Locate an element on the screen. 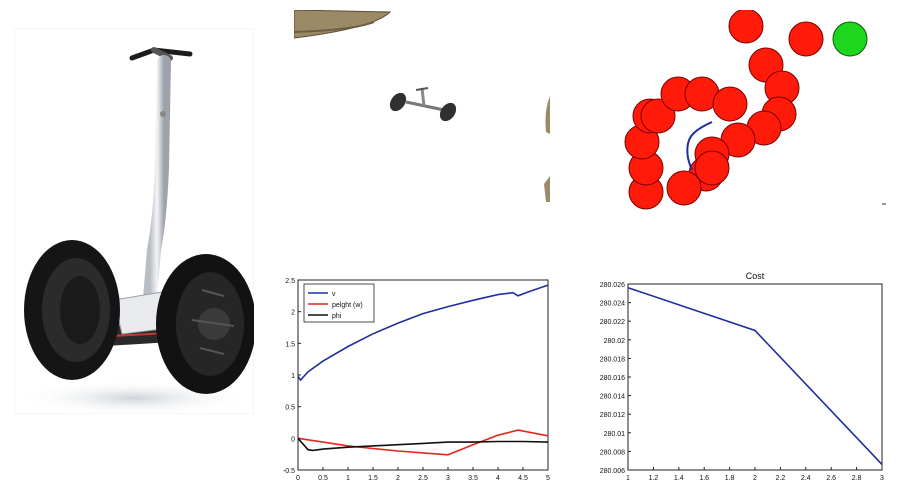 The height and width of the screenshot is (497, 909). plot-frame is located at coordinates (755, 377).